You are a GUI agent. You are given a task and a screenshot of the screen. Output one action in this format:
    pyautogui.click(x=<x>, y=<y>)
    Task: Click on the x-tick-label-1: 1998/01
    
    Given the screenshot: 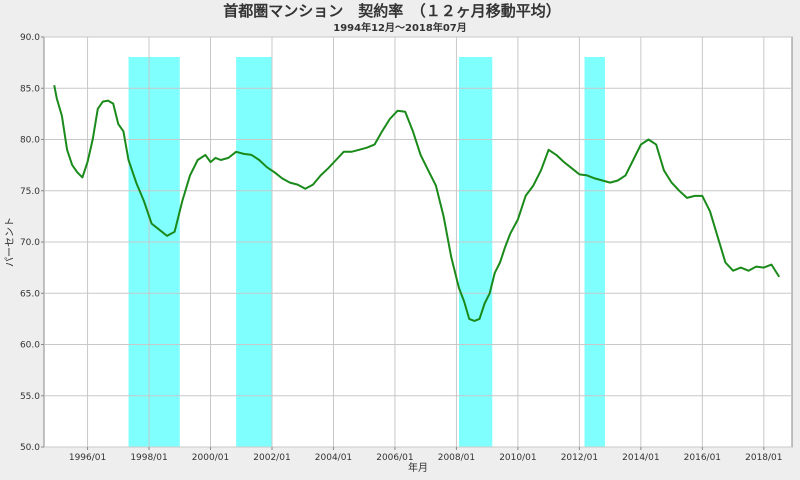 What is the action you would take?
    pyautogui.click(x=148, y=458)
    